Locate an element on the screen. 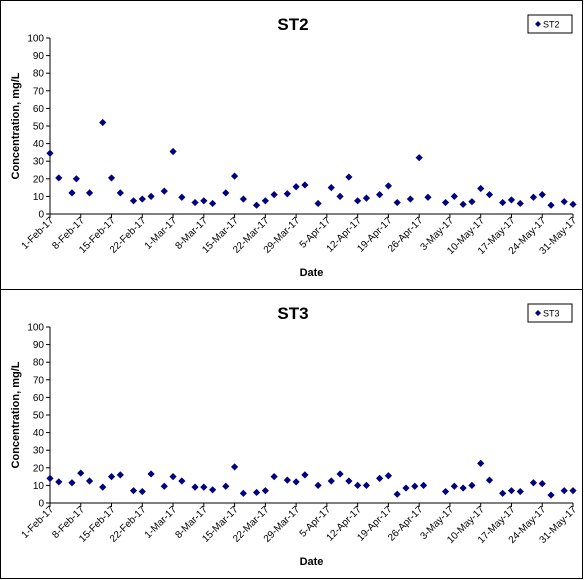 Image resolution: width=585 pixels, height=580 pixels. chart-title: ST3 is located at coordinates (292, 313).